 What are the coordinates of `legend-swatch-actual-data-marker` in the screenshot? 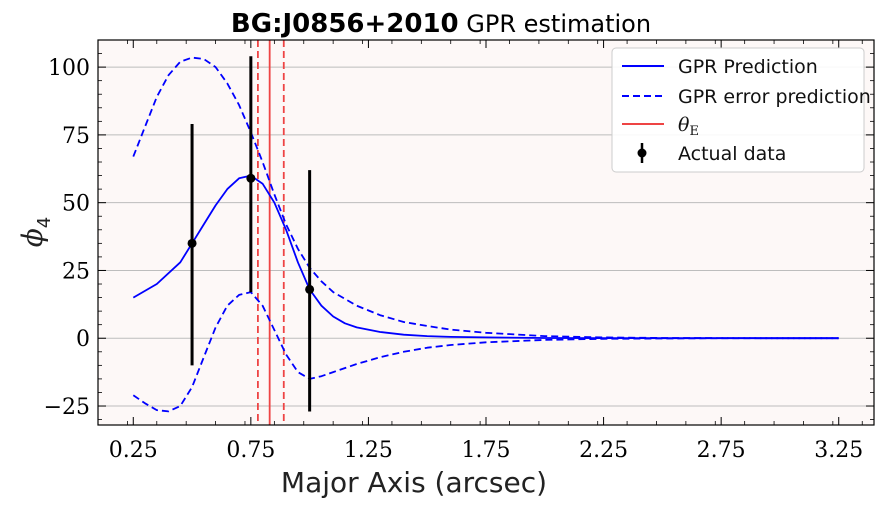 It's located at (642, 153).